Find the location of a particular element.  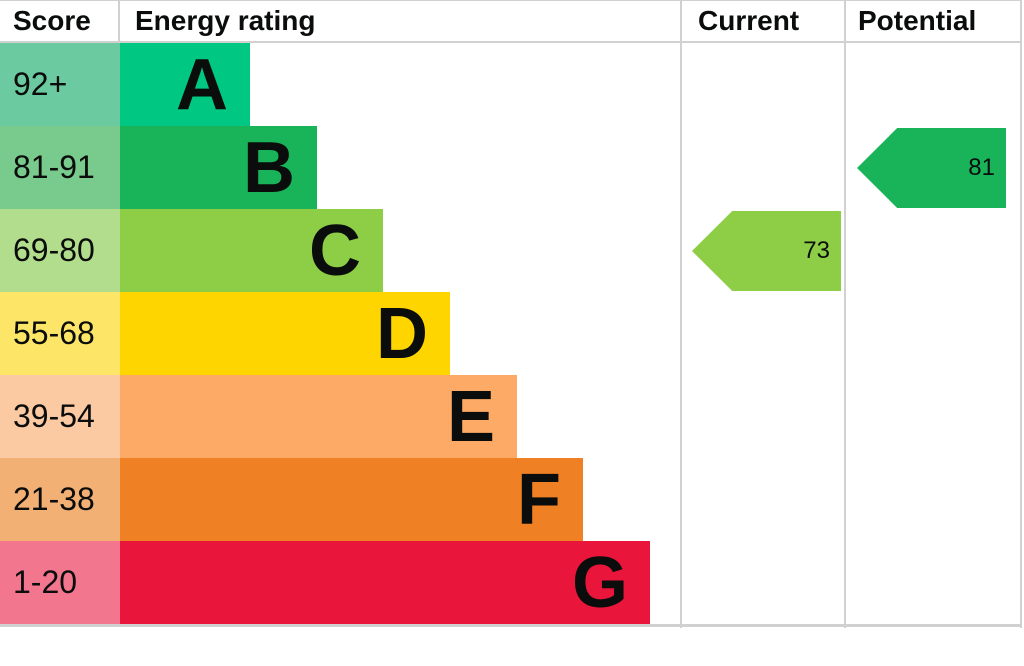

score-cell-g: 1-20 is located at coordinates (60, 582).